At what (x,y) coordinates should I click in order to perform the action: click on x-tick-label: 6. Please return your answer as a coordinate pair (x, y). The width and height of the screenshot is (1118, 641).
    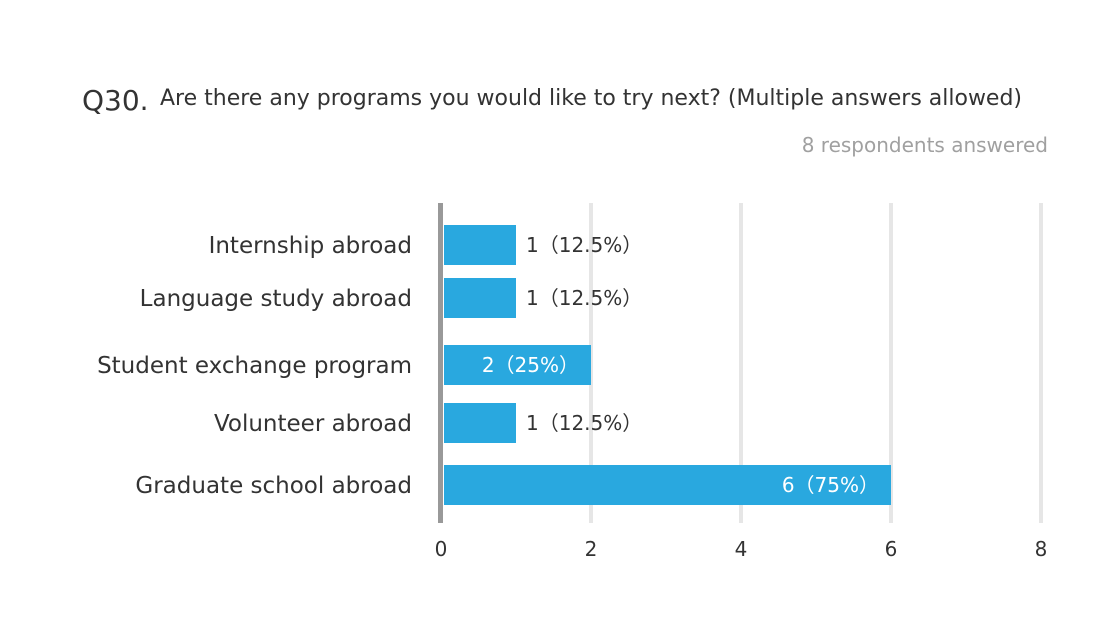
    Looking at the image, I should click on (891, 549).